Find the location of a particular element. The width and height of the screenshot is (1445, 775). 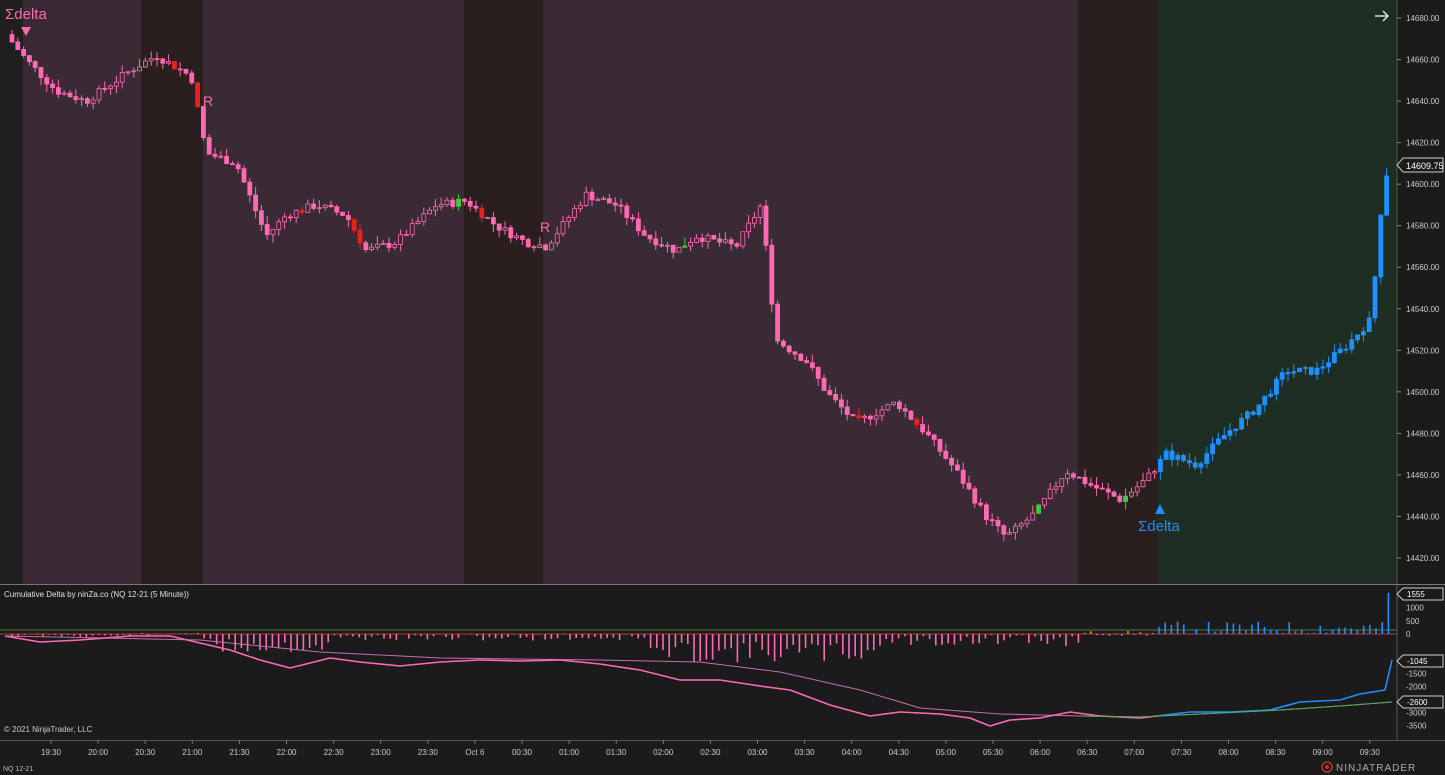

time-tick-label: 05:30 is located at coordinates (993, 752).